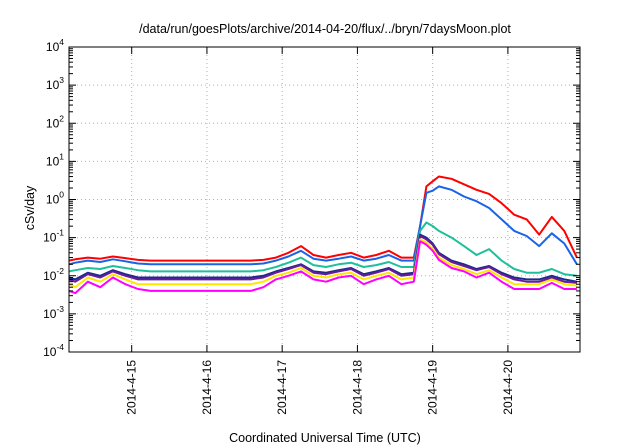 The image size is (640, 448). What do you see at coordinates (433, 387) in the screenshot?
I see `x-tick-label: 2014-4-19` at bounding box center [433, 387].